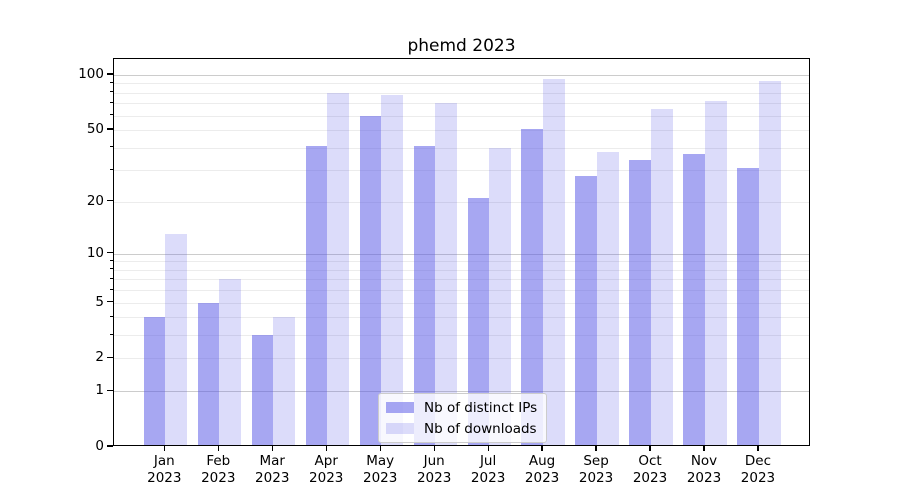 The height and width of the screenshot is (500, 900). What do you see at coordinates (704, 469) in the screenshot?
I see `x-tick-label-nov: Nov 2023` at bounding box center [704, 469].